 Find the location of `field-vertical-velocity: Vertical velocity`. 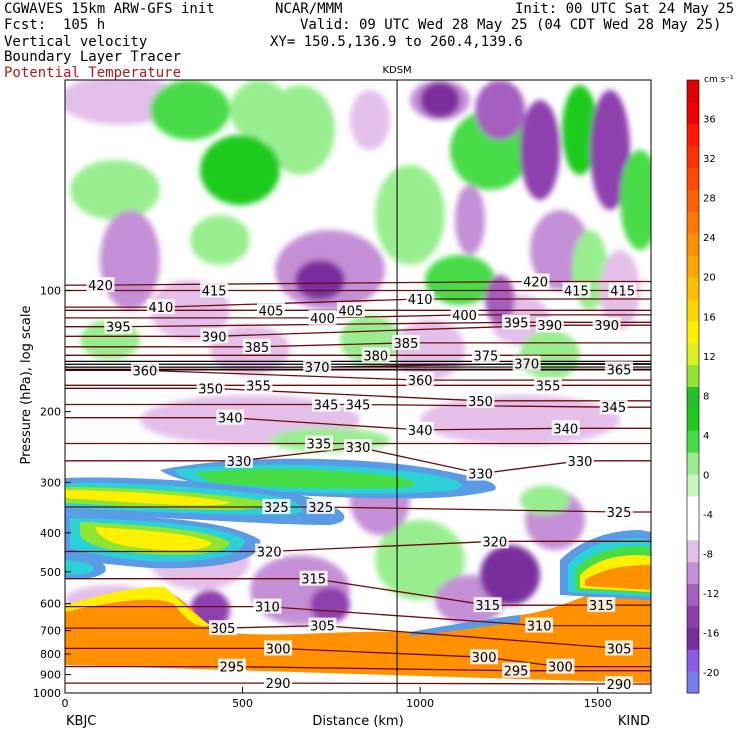

field-vertical-velocity: Vertical velocity is located at coordinates (76, 42).